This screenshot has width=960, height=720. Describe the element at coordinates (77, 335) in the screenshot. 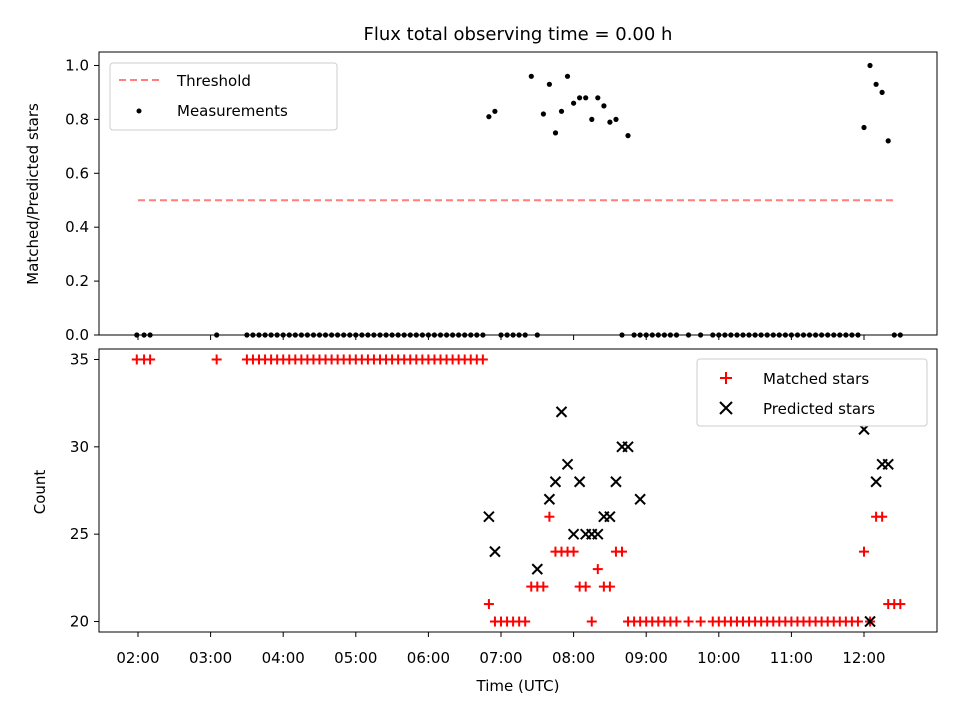

I see `top-y-tick-label: 0.0` at that location.